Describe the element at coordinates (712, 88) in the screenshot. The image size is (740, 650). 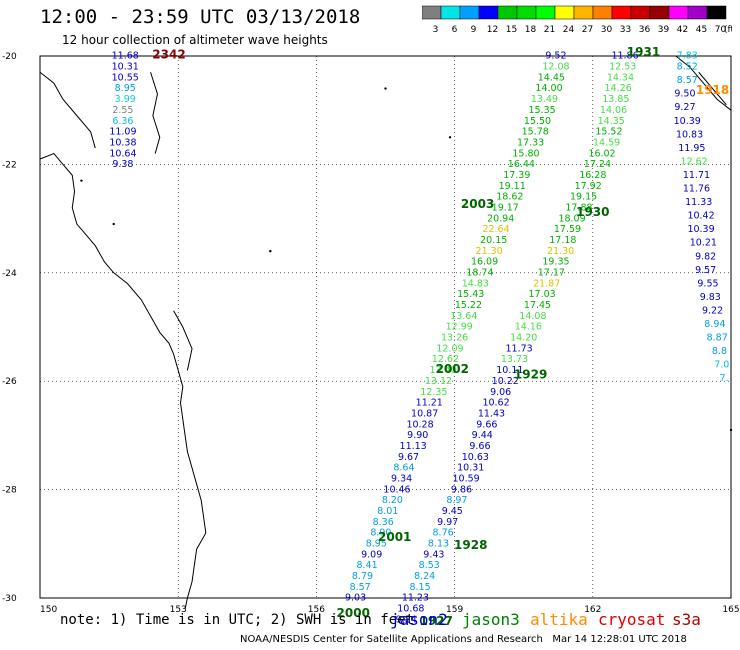
I see `new-caledonia-inner` at that location.